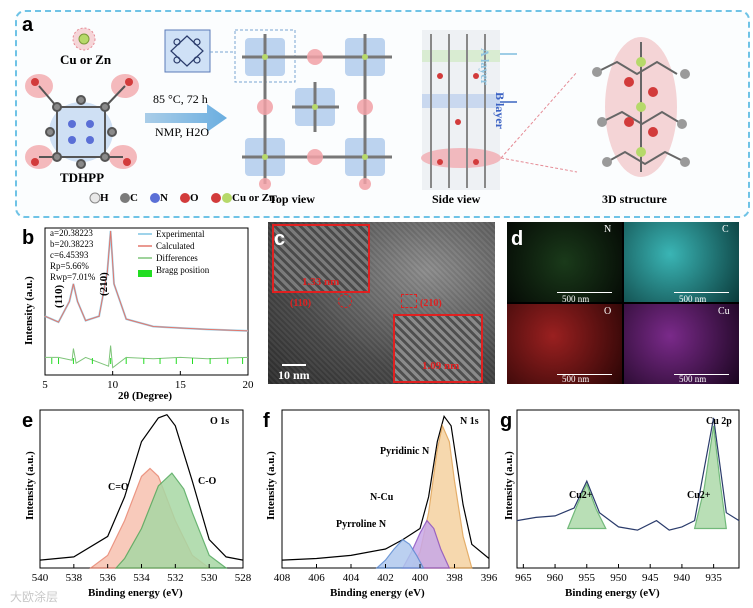 This screenshot has height=608, width=753. Describe the element at coordinates (456, 199) in the screenshot. I see `side-view-label: Side view` at that location.